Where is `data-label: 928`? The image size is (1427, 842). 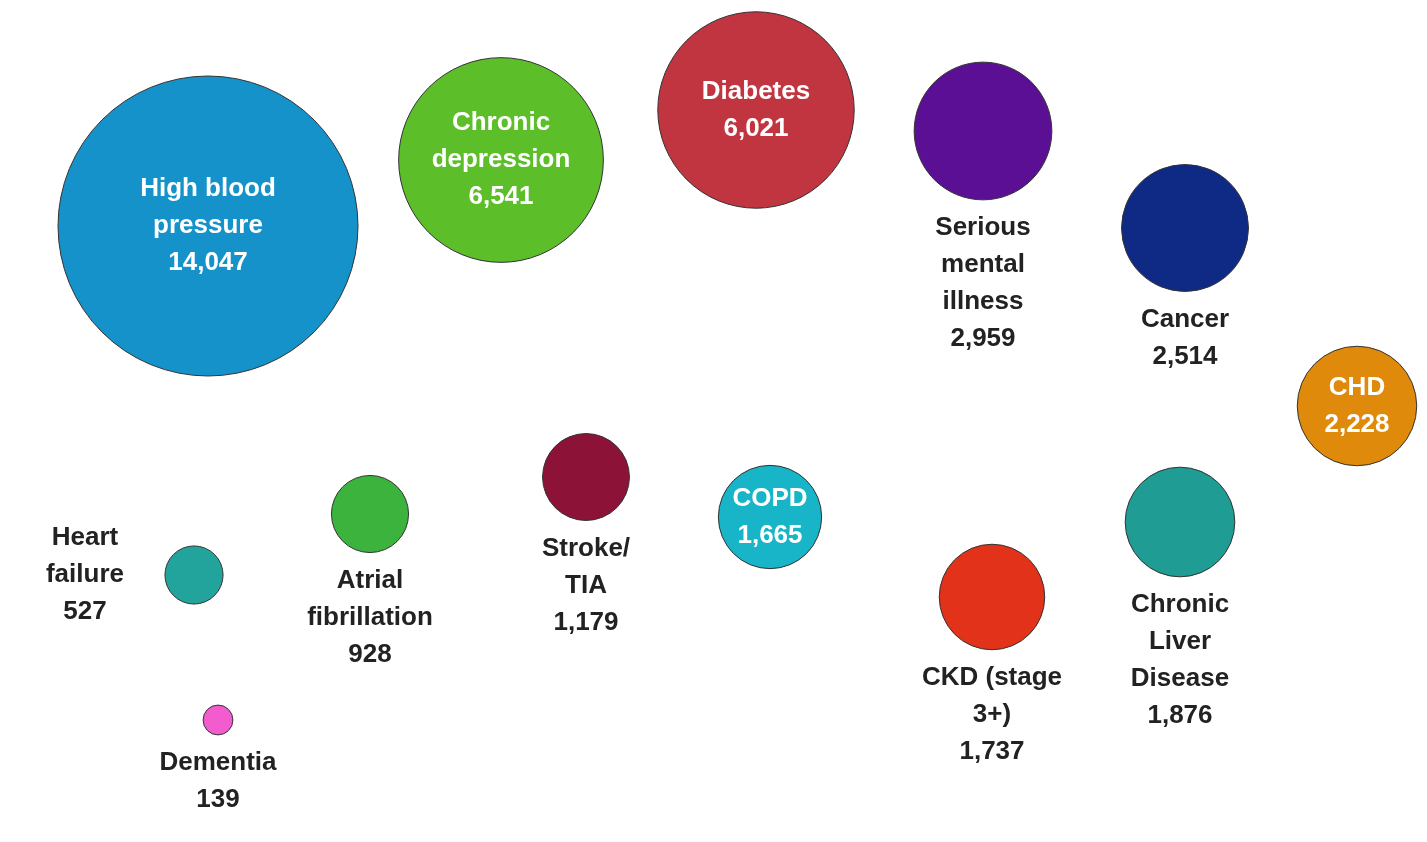 data-label: 928 is located at coordinates (370, 652).